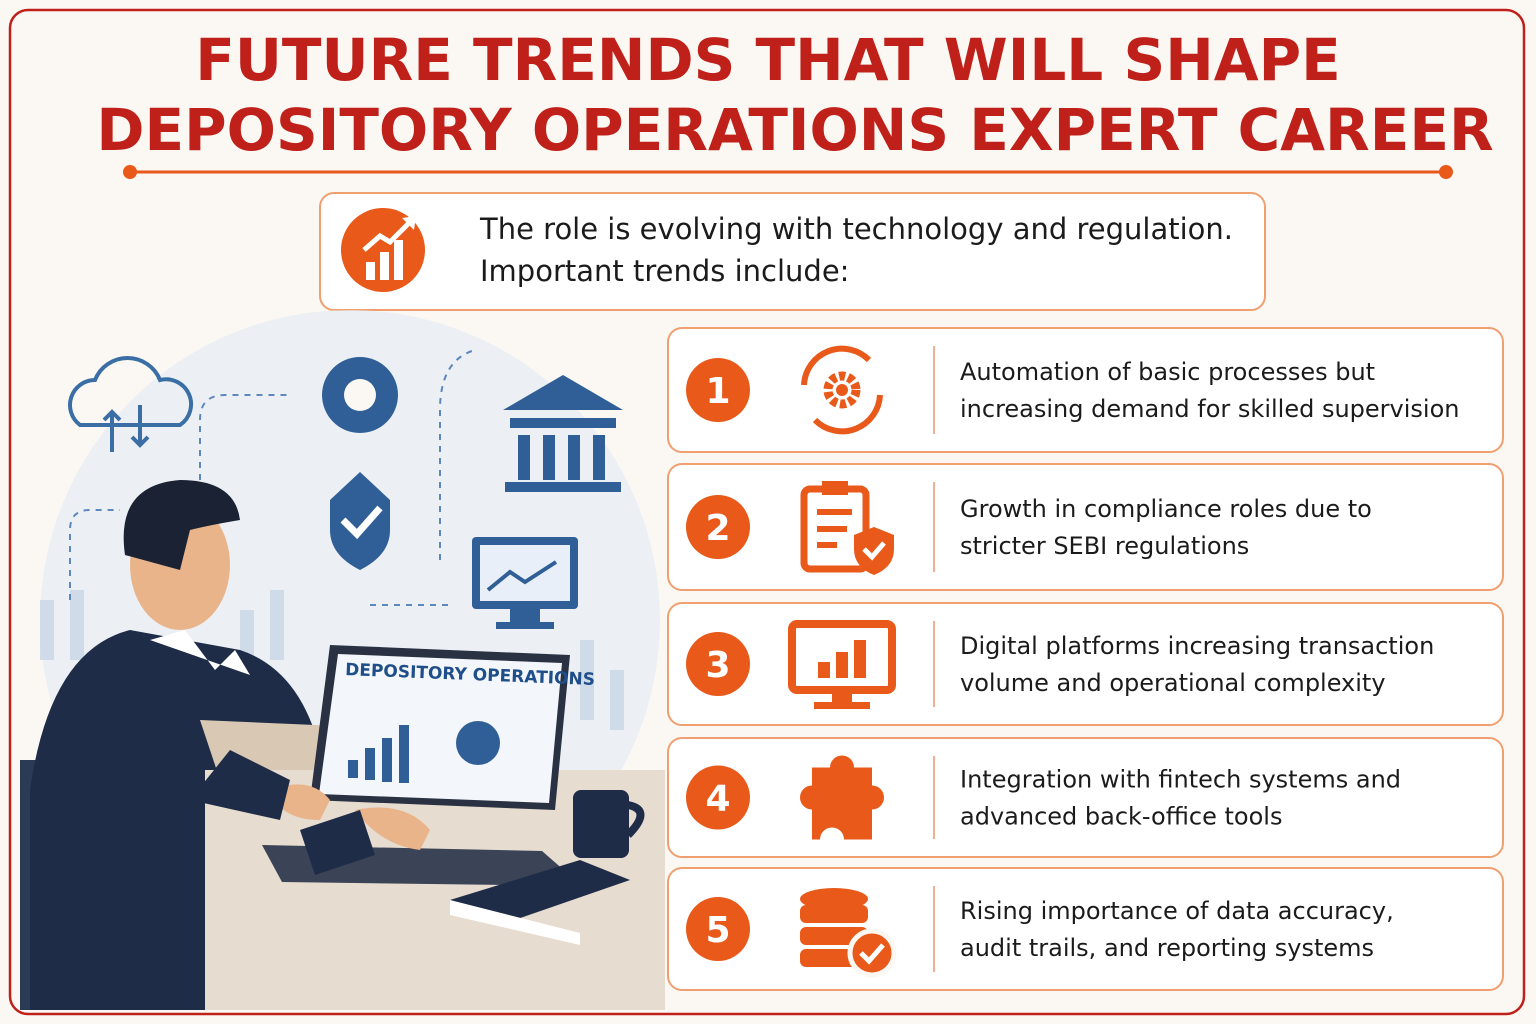  Describe the element at coordinates (1121, 817) in the screenshot. I see `trend-text: advanced back-office tools` at that location.